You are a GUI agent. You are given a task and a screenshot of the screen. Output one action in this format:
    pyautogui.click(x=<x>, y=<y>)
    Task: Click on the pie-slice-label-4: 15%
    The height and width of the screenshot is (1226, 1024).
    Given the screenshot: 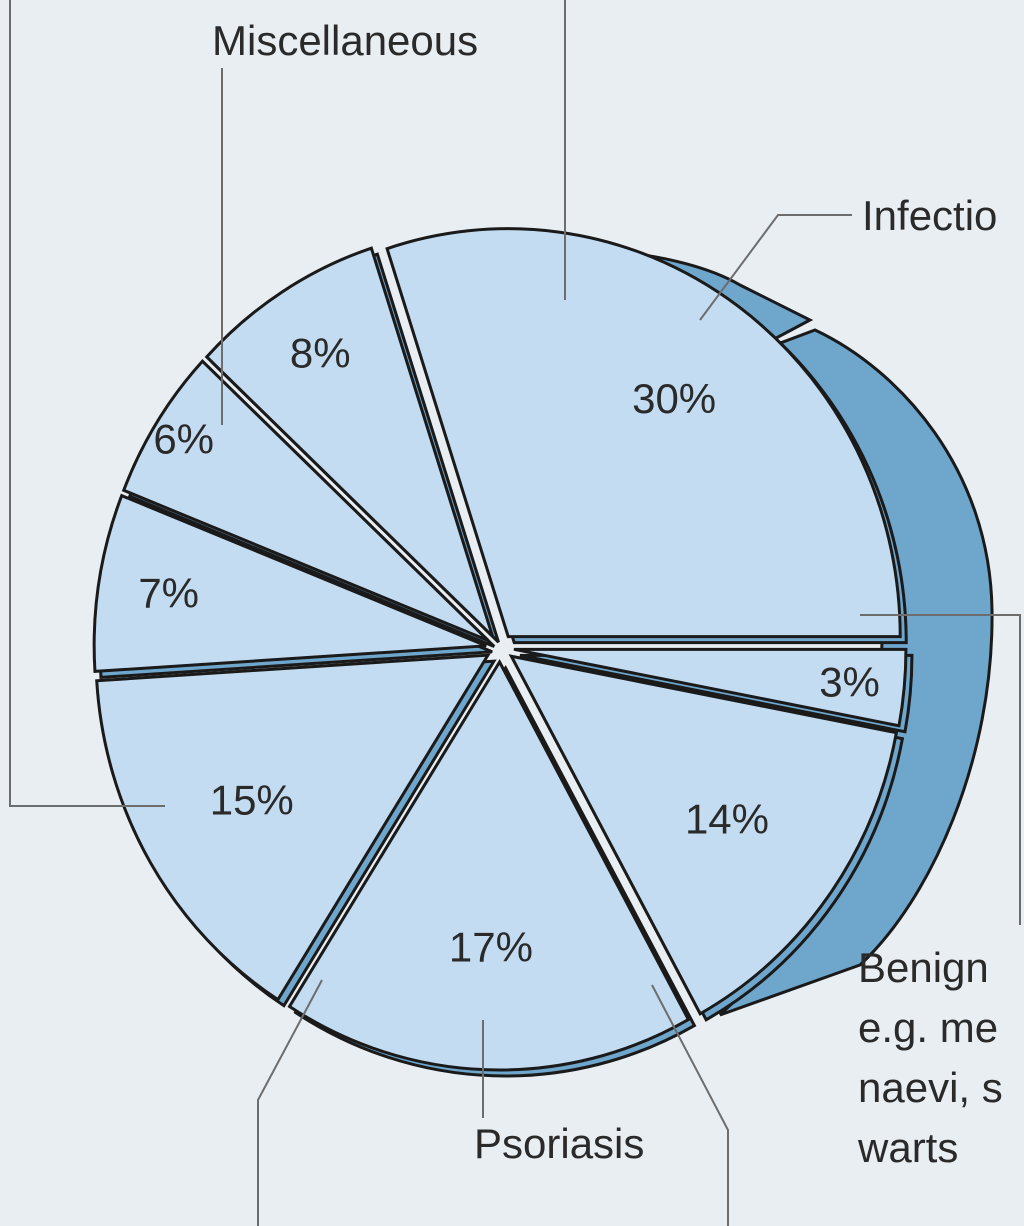 What is the action you would take?
    pyautogui.click(x=252, y=800)
    